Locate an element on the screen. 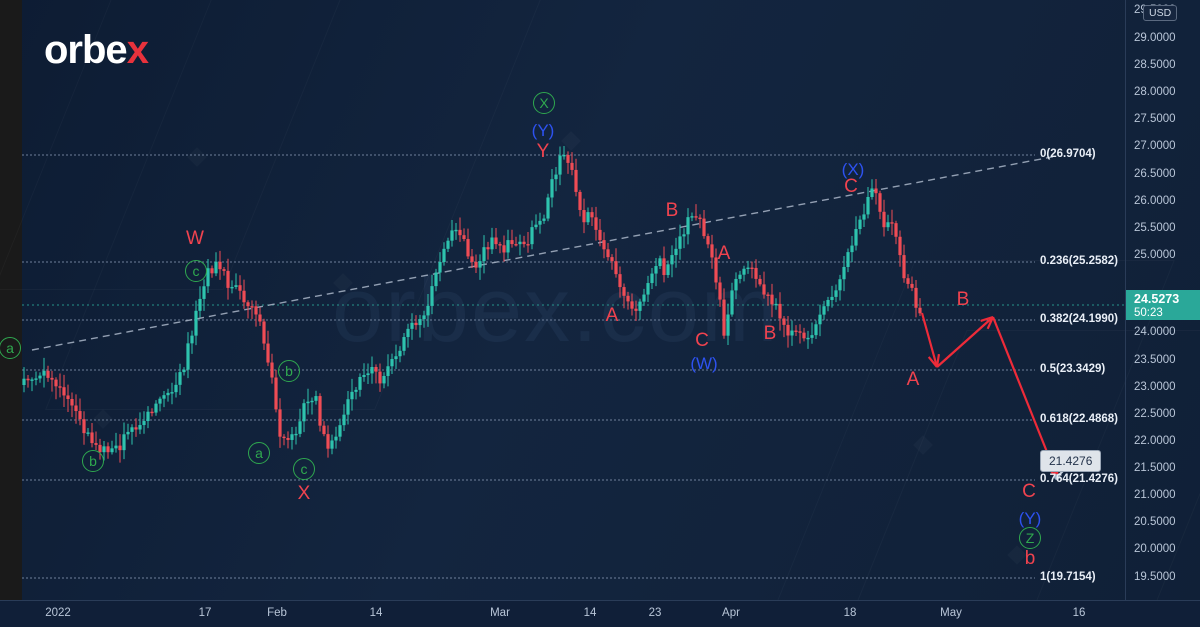 The image size is (1200, 627). price-tick: 28.0000 is located at coordinates (1155, 92).